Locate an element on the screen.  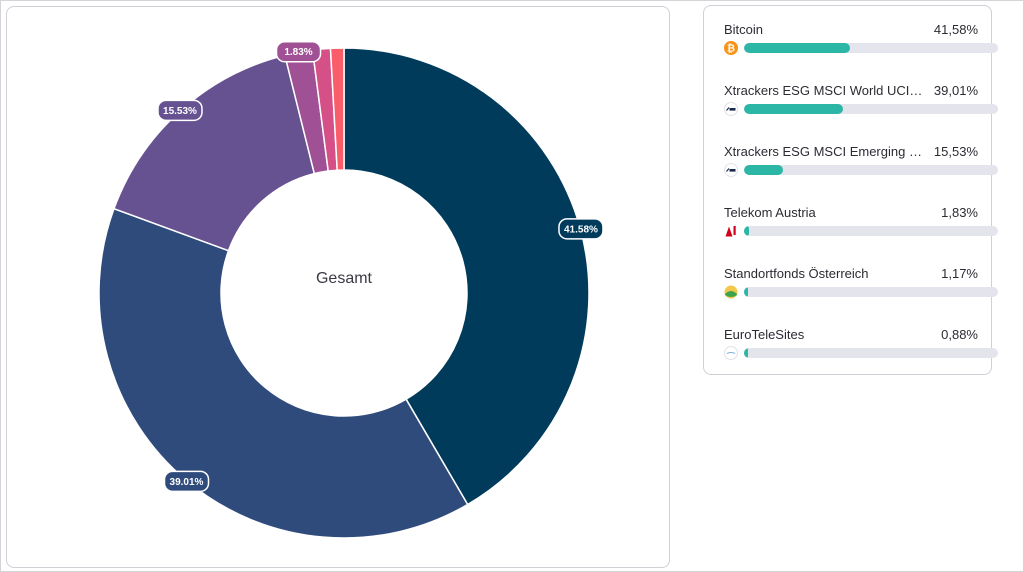
slice-label-text: 1.83% is located at coordinates (298, 52).